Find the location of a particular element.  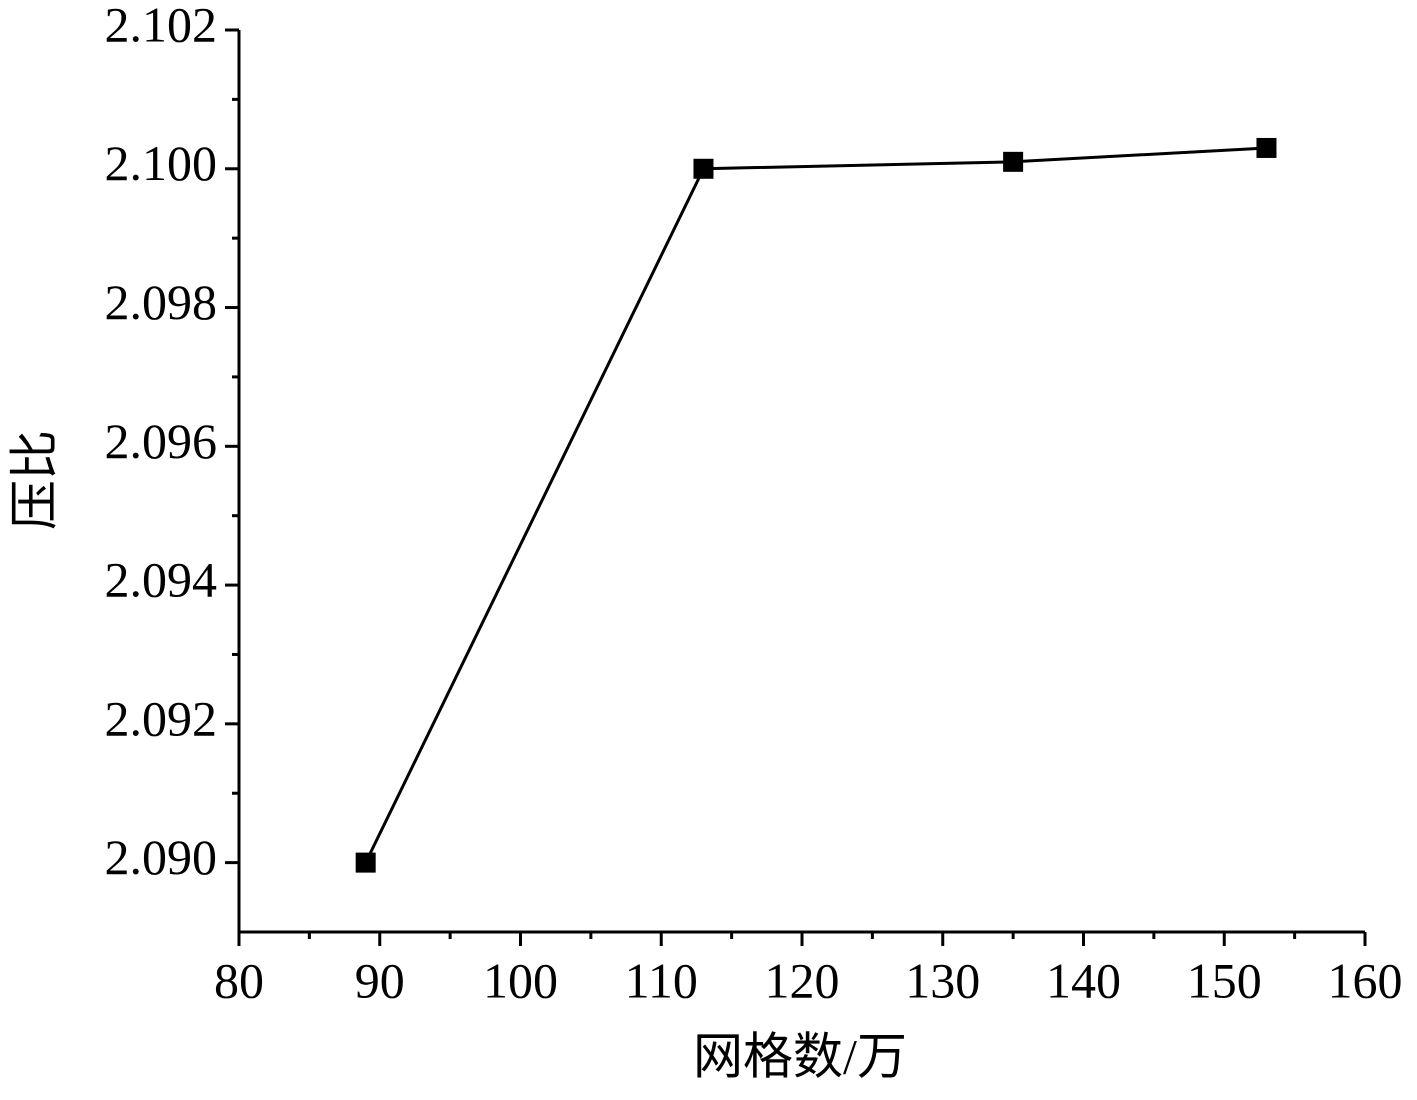

y-tick-label: 2.092 is located at coordinates (161, 718).